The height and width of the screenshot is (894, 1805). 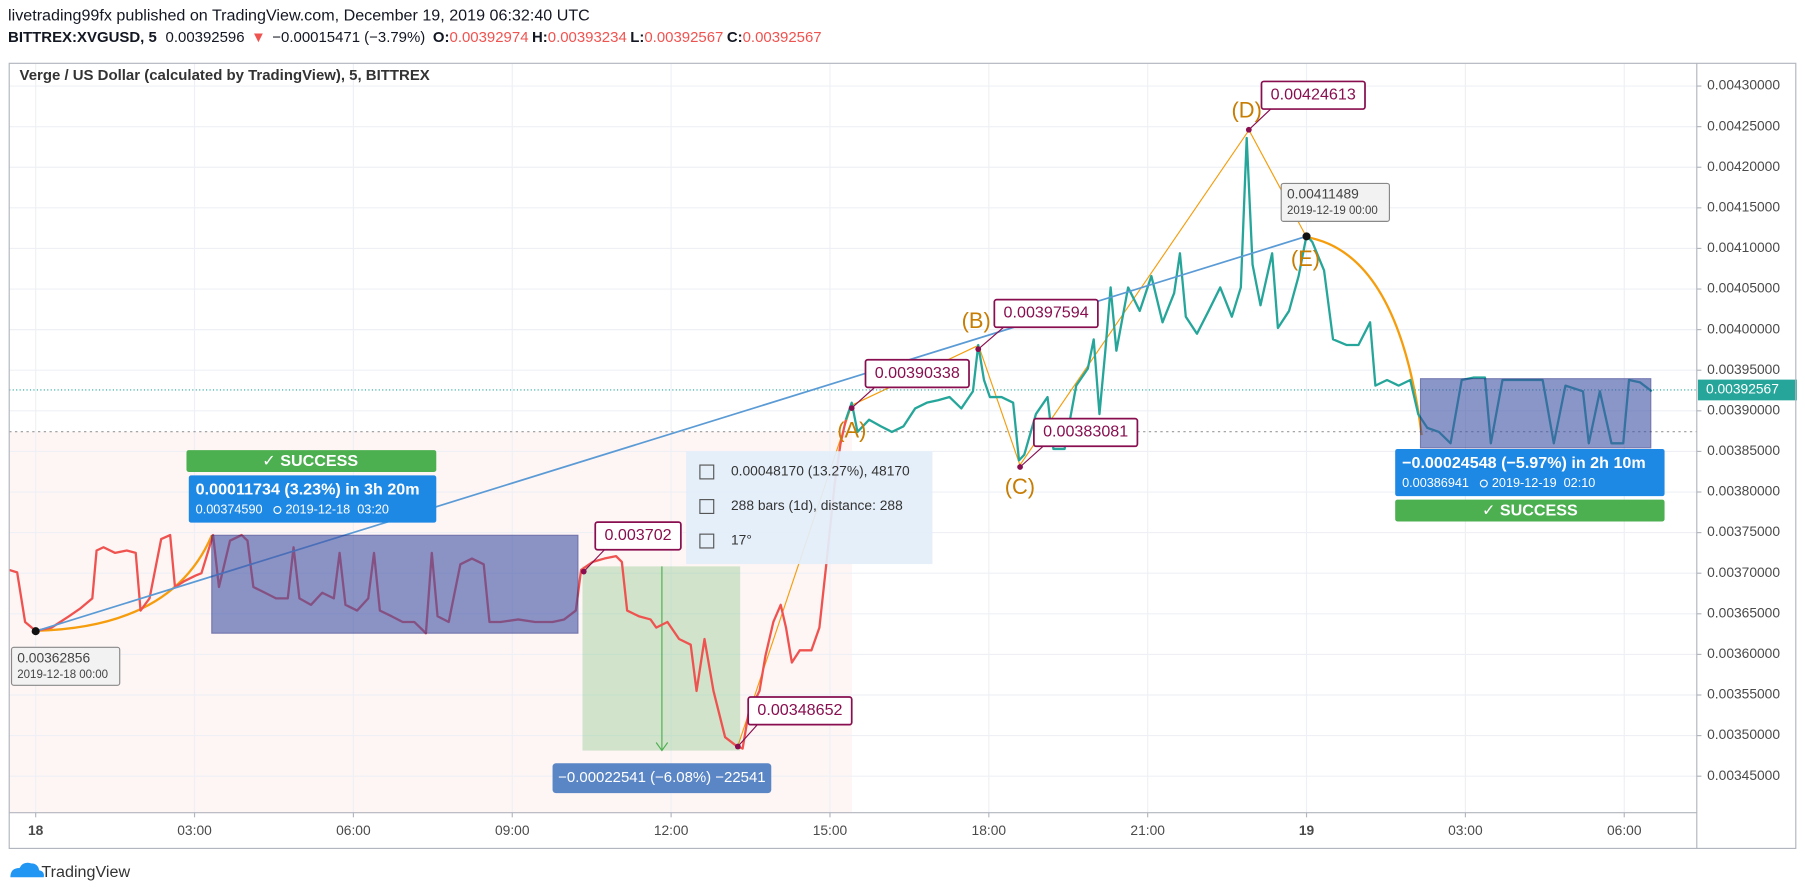 What do you see at coordinates (1743, 85) in the screenshot?
I see `y-tick-label: 0.00430000` at bounding box center [1743, 85].